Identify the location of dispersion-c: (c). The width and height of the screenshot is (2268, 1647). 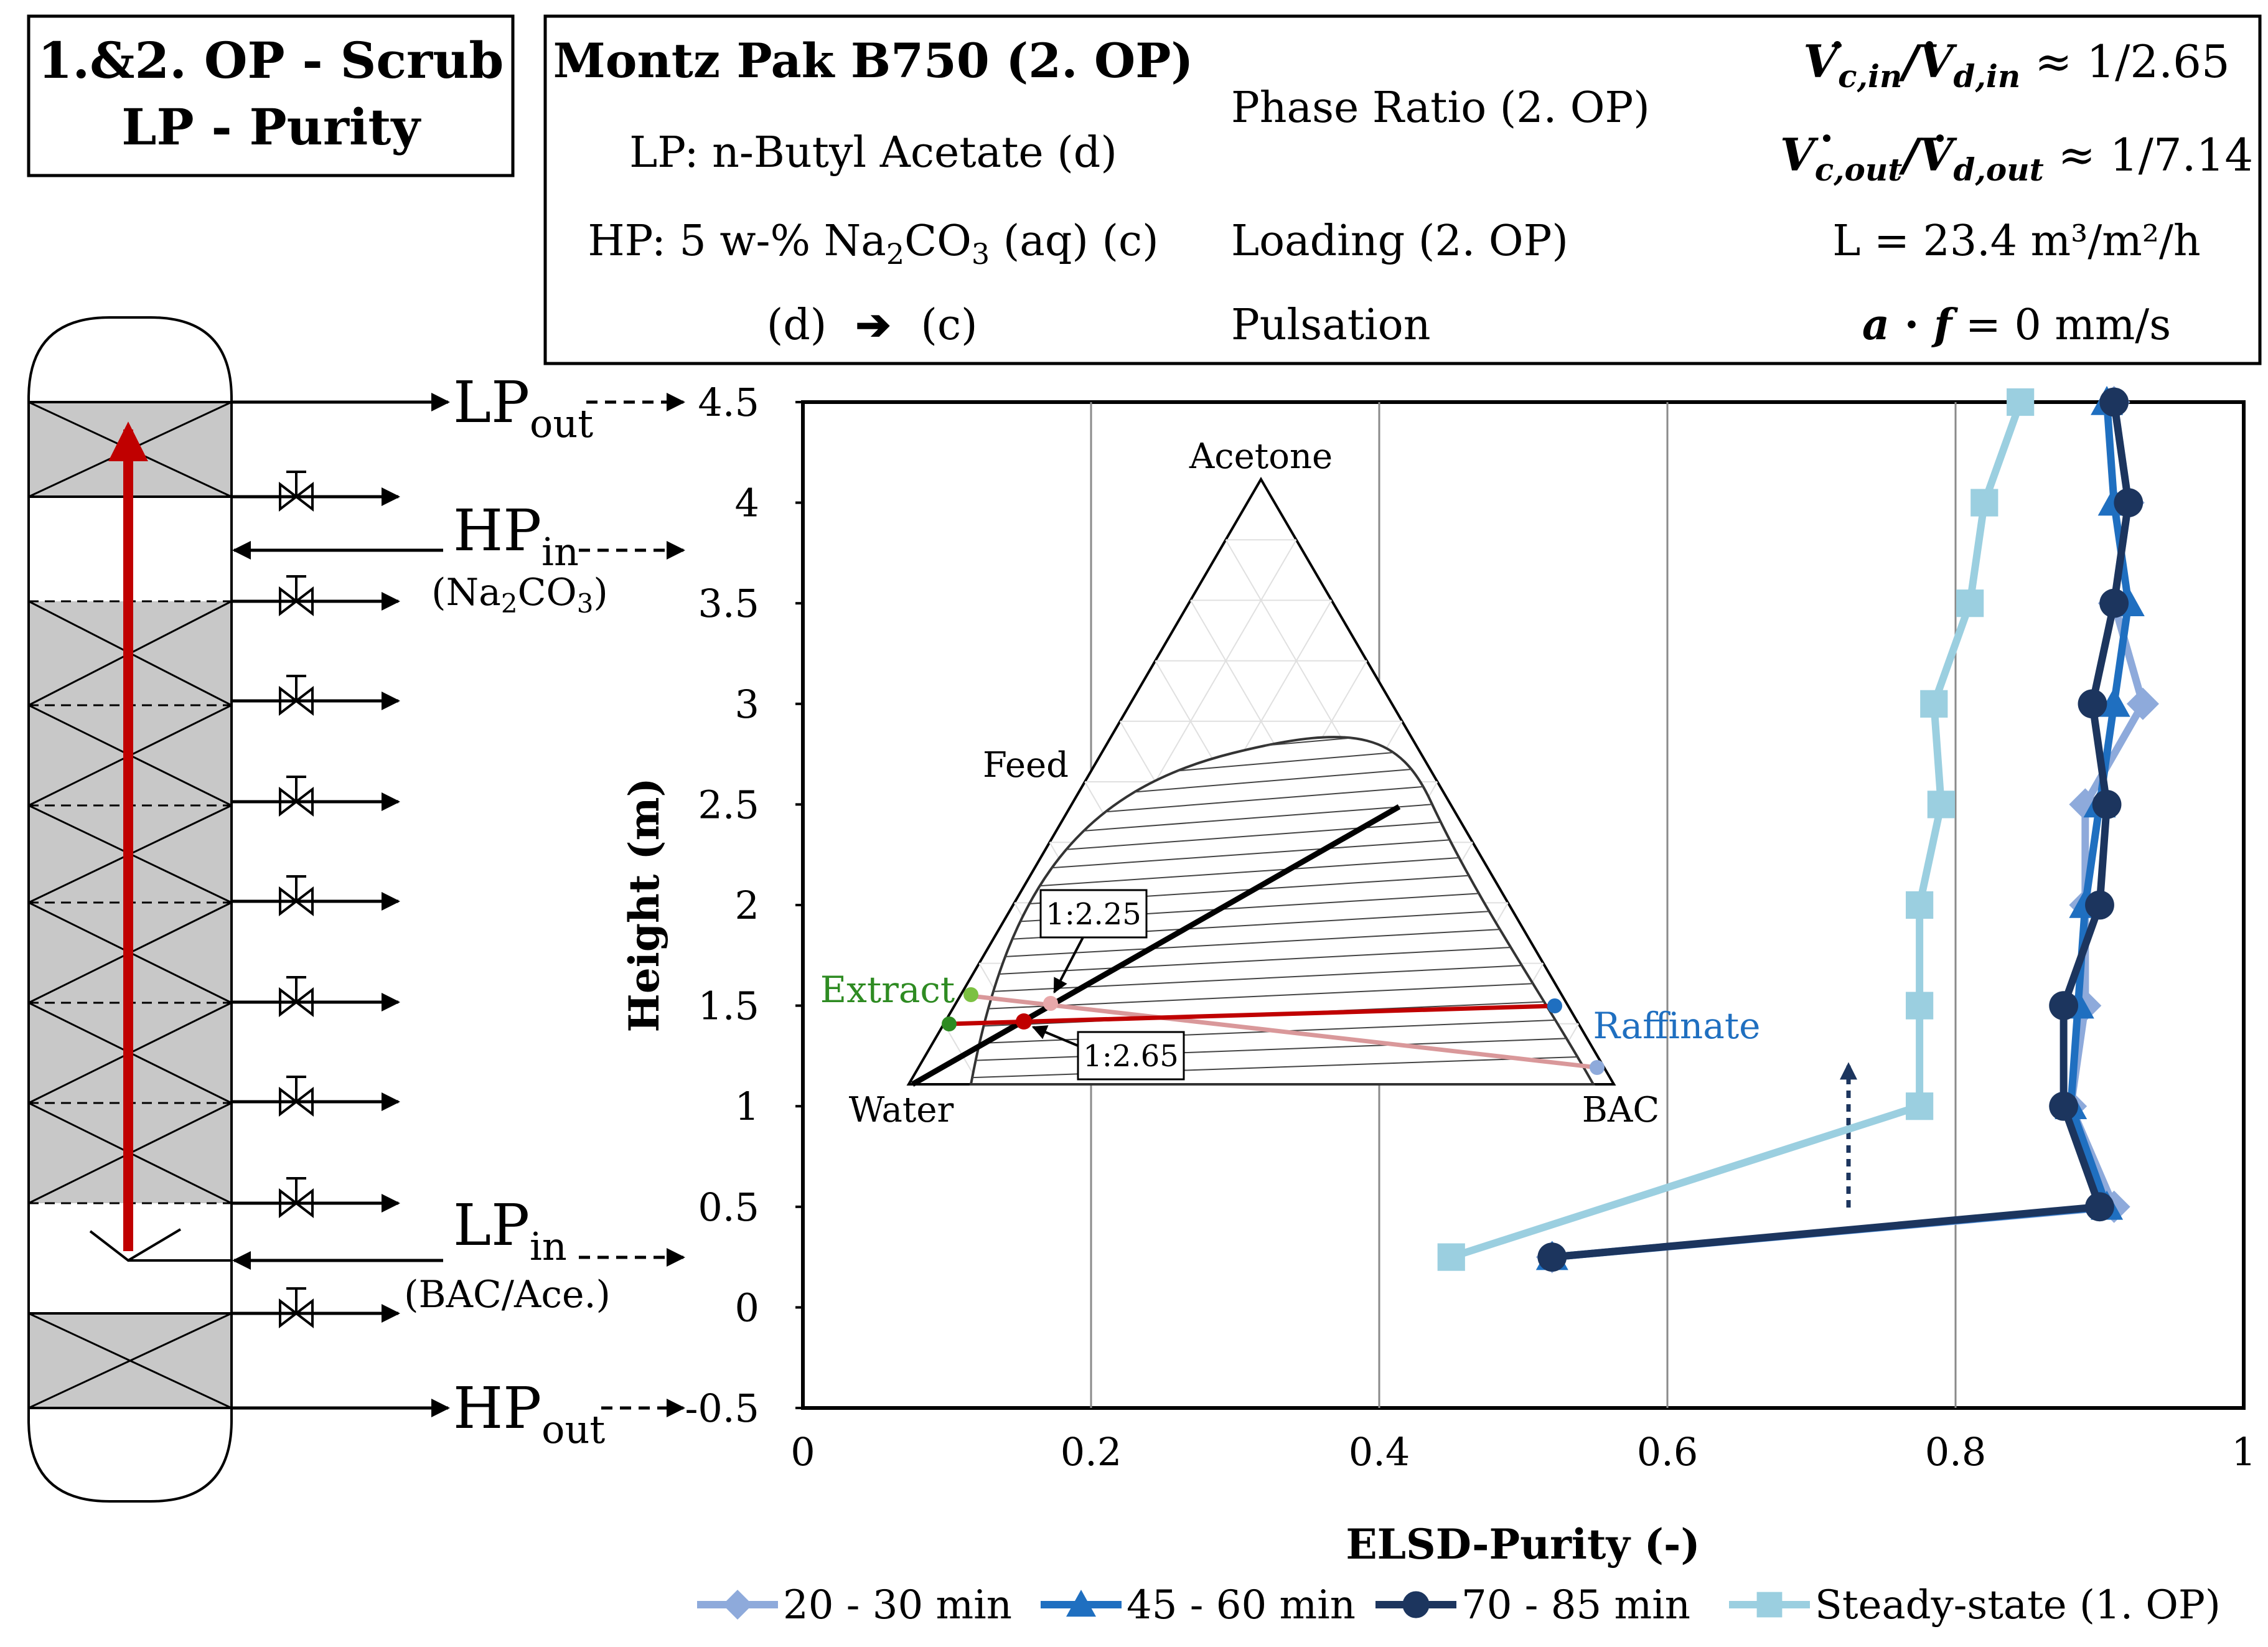
(949, 325).